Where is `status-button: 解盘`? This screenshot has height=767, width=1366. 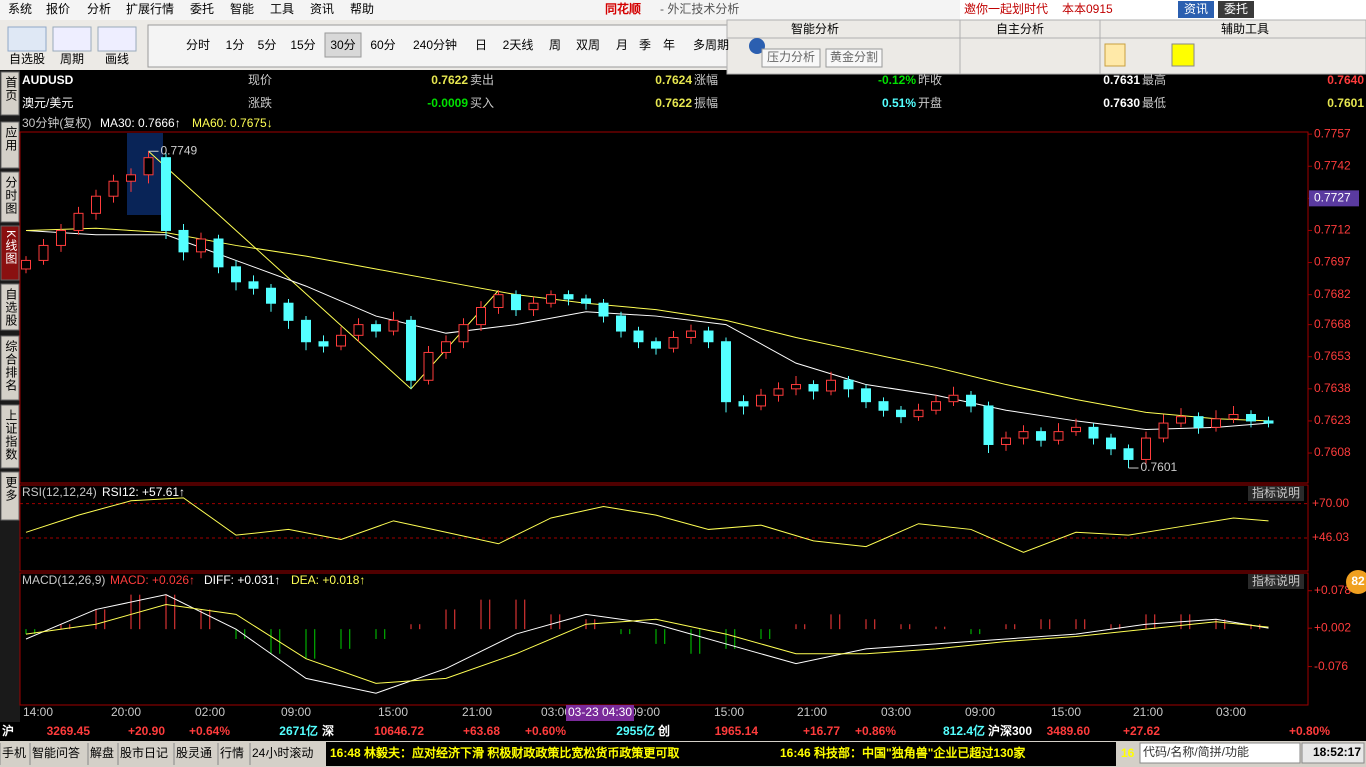 status-button: 解盘 is located at coordinates (102, 752).